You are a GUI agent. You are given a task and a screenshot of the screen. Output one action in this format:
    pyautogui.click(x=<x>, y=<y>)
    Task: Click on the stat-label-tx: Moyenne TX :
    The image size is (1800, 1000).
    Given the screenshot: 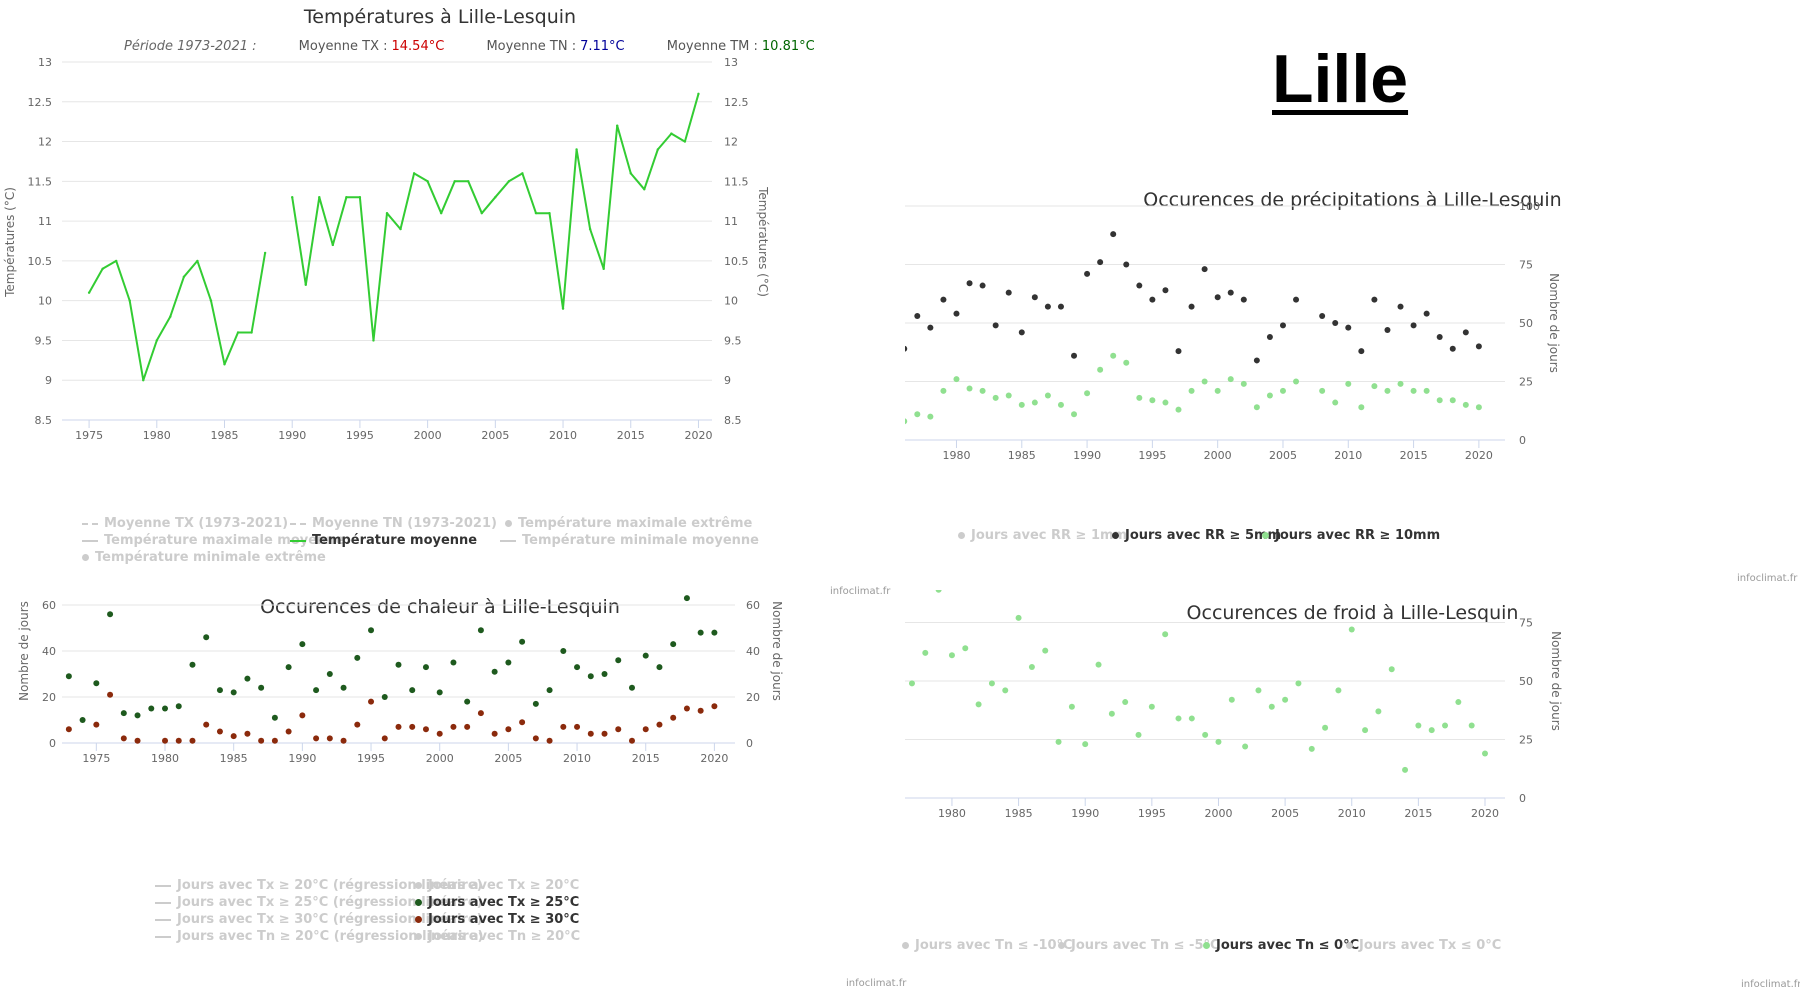 What is the action you would take?
    pyautogui.click(x=343, y=46)
    